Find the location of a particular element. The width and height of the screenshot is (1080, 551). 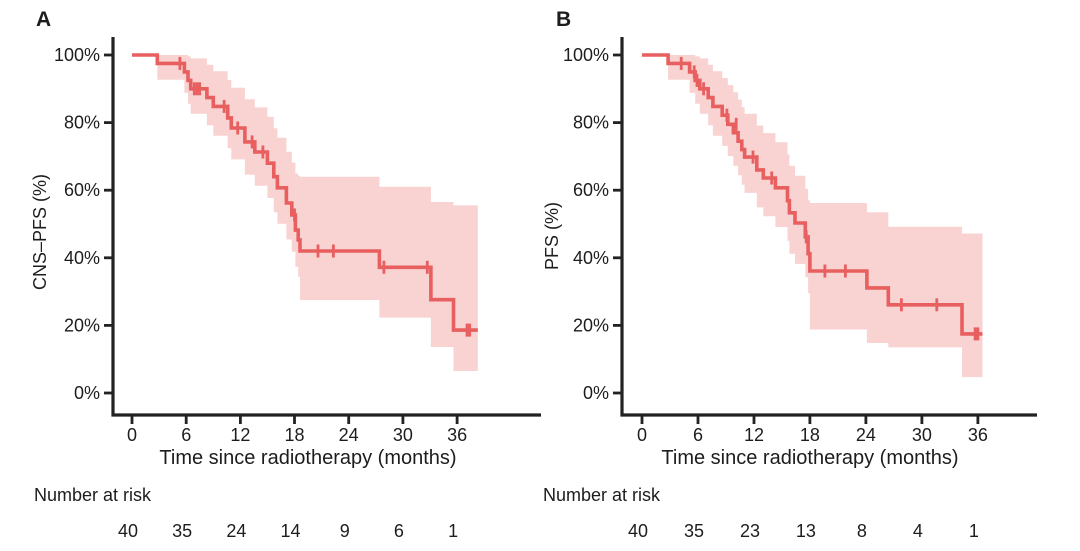

number-at-risk-value: 14 is located at coordinates (290, 531).